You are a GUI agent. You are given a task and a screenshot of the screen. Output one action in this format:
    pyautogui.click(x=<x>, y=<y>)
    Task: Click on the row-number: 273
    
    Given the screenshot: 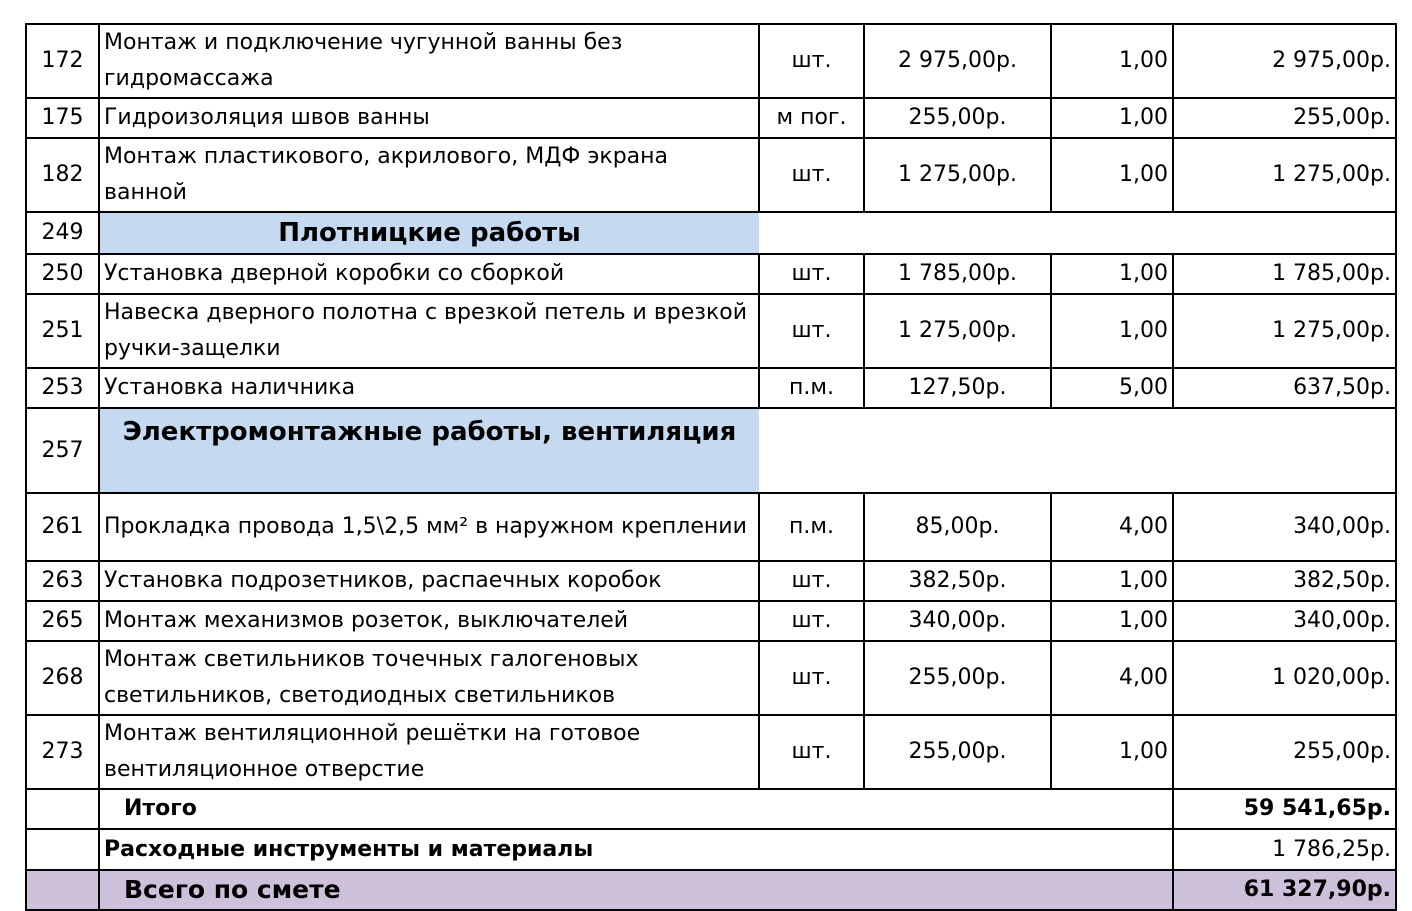 What is the action you would take?
    pyautogui.click(x=62, y=752)
    